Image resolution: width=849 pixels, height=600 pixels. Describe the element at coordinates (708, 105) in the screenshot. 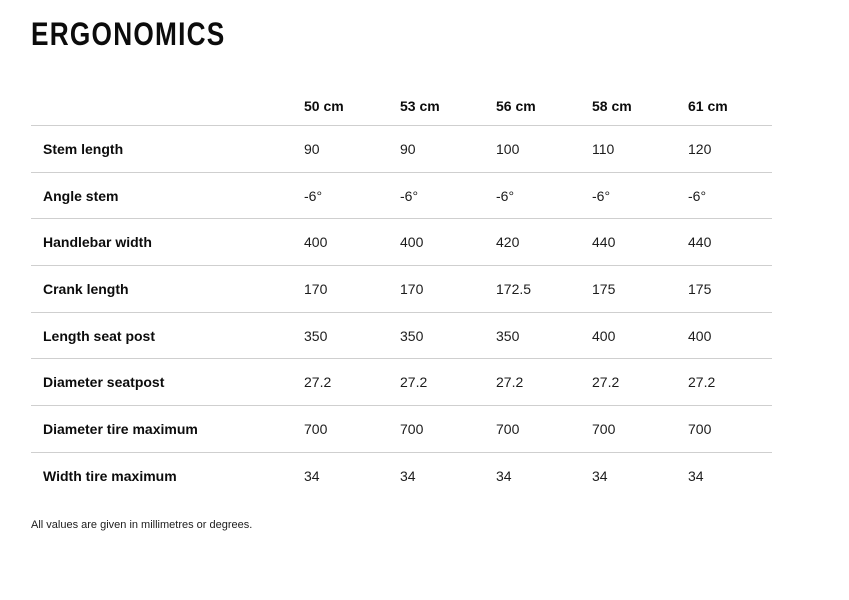

I see `column-header-61cm: 61 cm` at that location.